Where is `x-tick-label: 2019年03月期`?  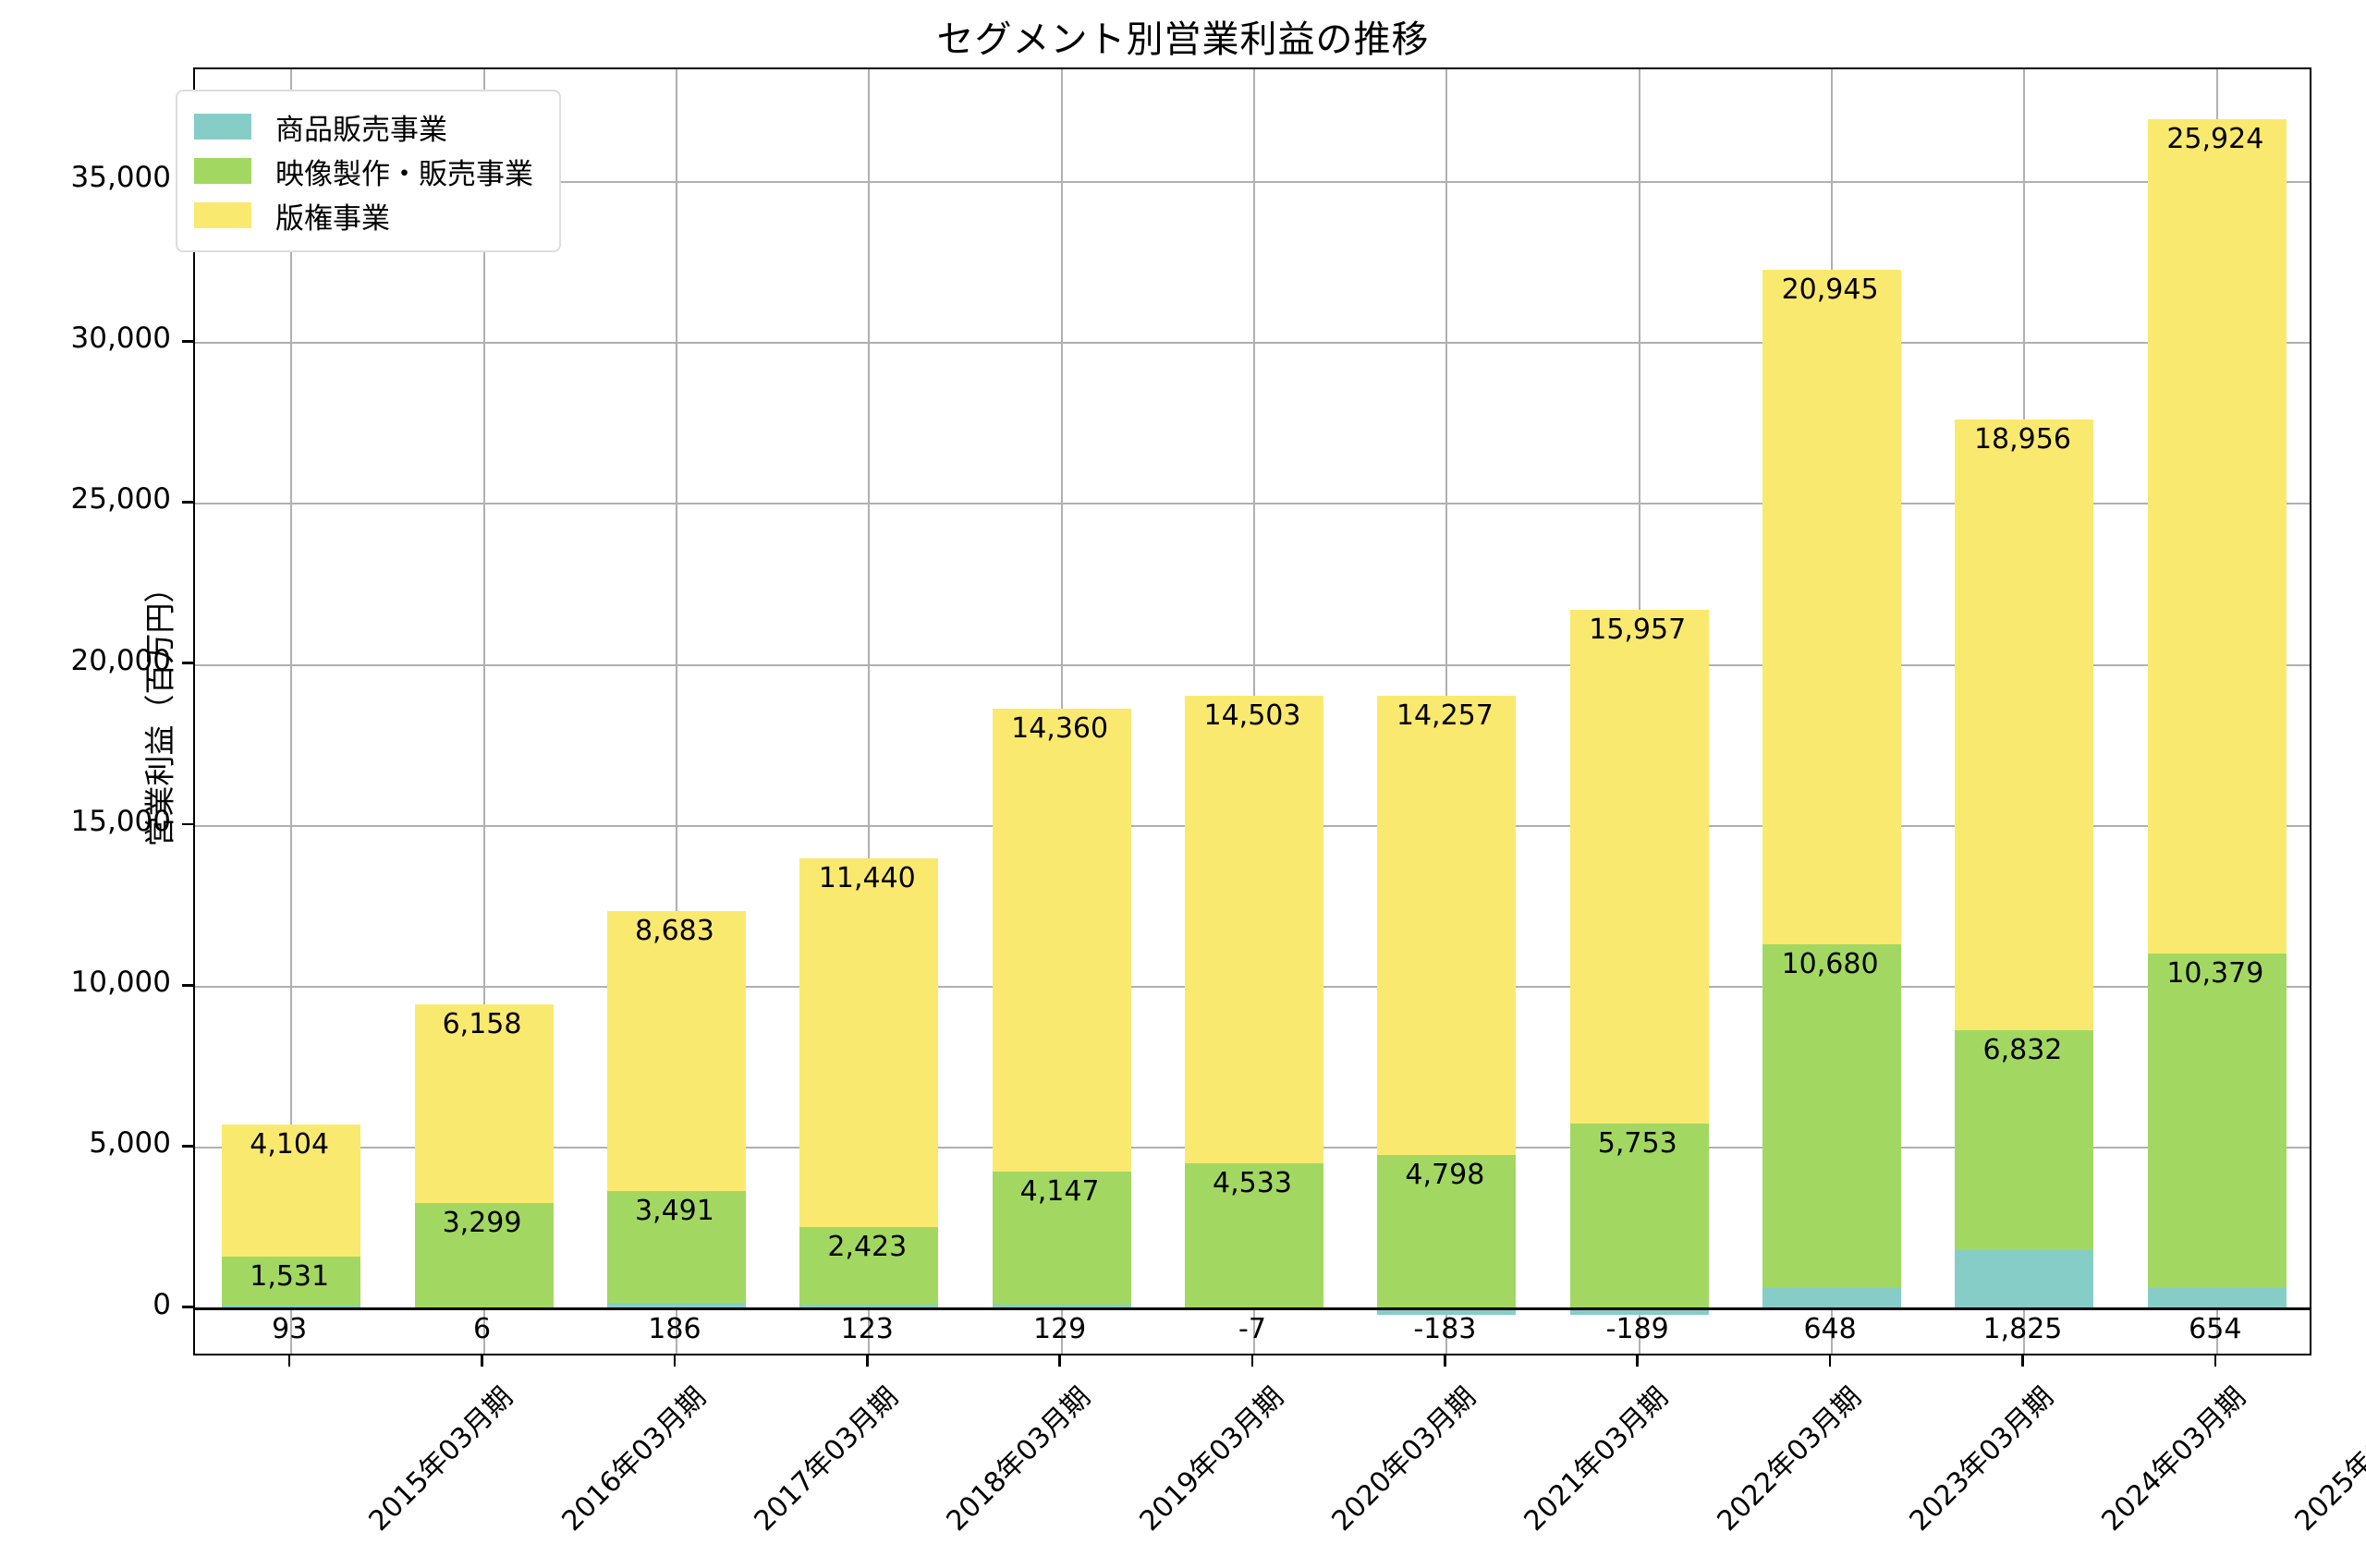 x-tick-label: 2019年03月期 is located at coordinates (1211, 1459).